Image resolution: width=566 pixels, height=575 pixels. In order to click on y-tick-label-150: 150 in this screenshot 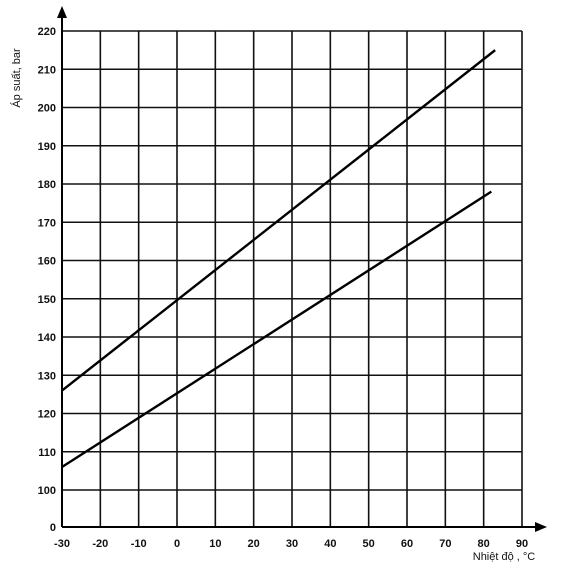, I will do `click(47, 300)`.